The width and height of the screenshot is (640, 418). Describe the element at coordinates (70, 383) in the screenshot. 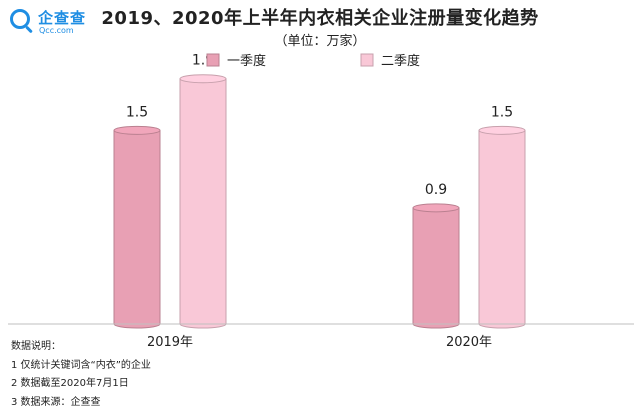

I see `note-item: 2 数据截至2020年7月1日` at that location.